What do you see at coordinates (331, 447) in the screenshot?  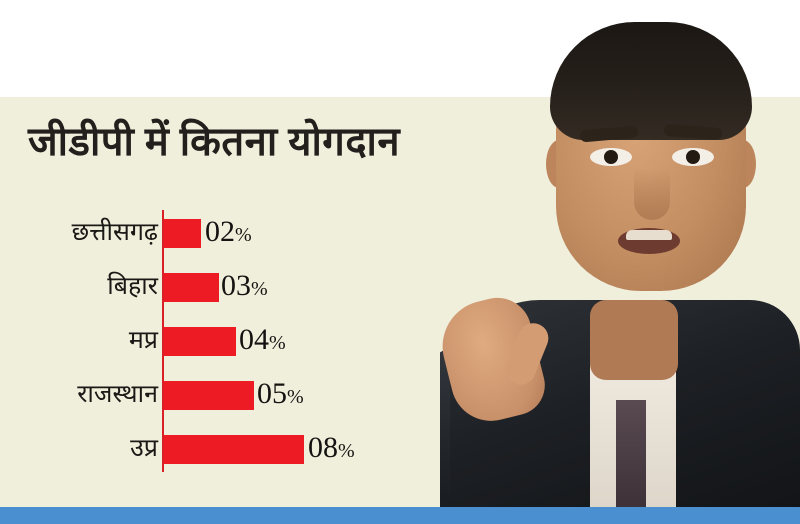 I see `bar-value-label: 08%` at bounding box center [331, 447].